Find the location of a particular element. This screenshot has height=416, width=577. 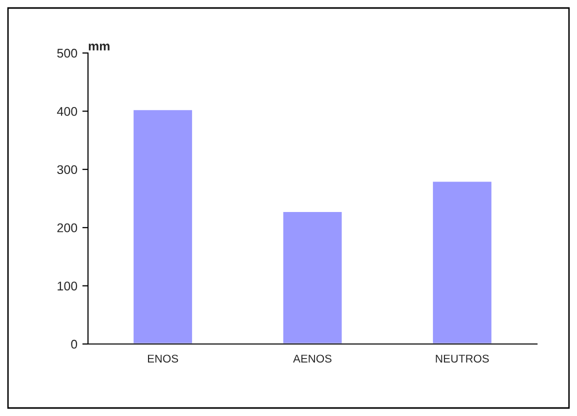

y-tick-label: 200 is located at coordinates (67, 227).